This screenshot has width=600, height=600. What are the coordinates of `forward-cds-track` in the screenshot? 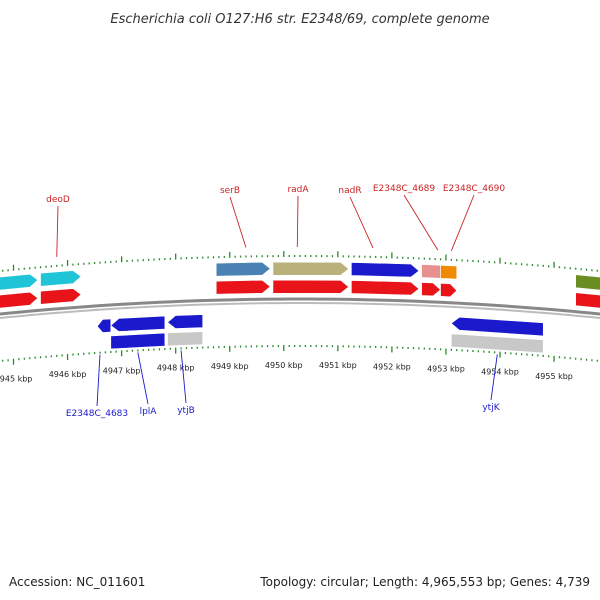 It's located at (300, 294).